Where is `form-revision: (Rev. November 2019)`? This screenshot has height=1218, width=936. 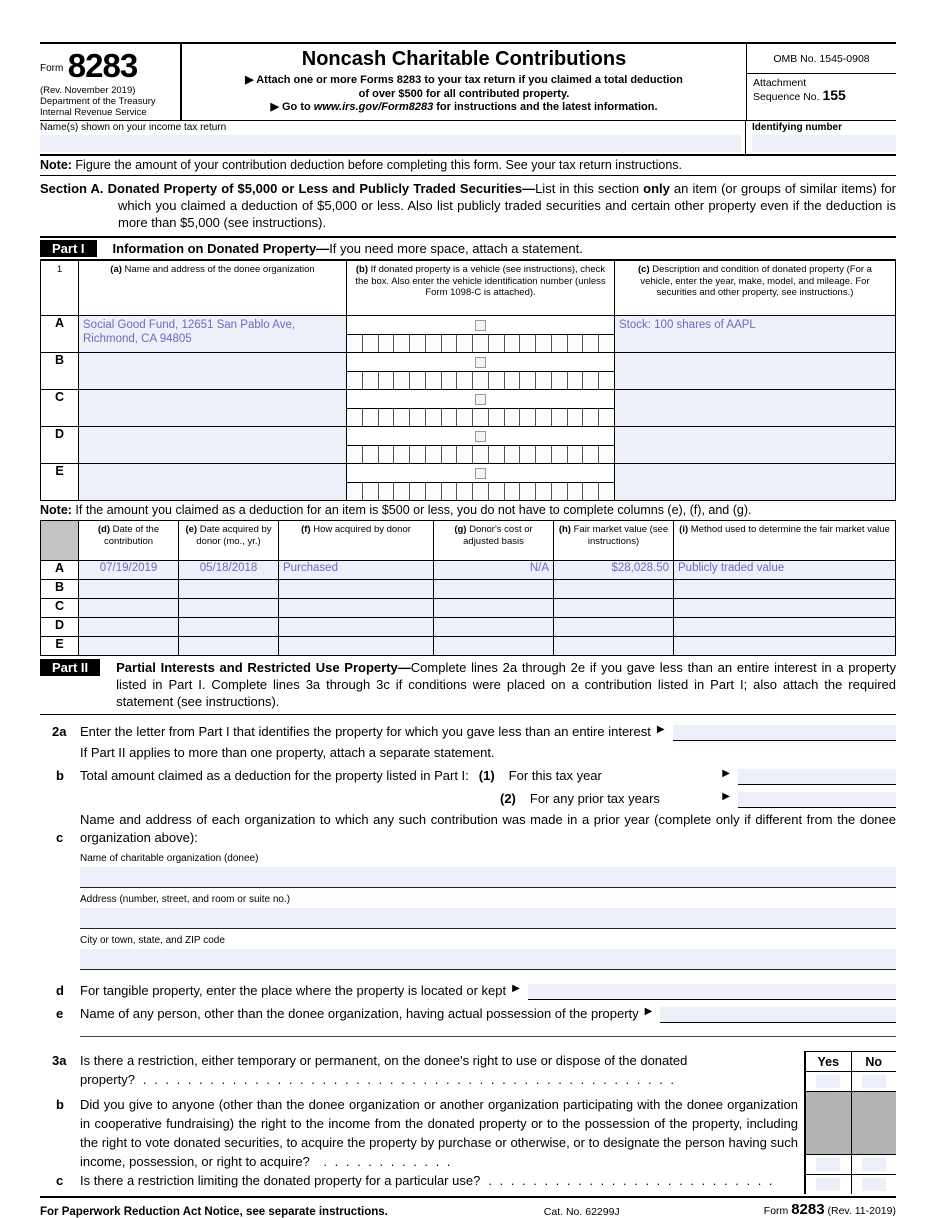 form-revision: (Rev. November 2019) is located at coordinates (88, 90).